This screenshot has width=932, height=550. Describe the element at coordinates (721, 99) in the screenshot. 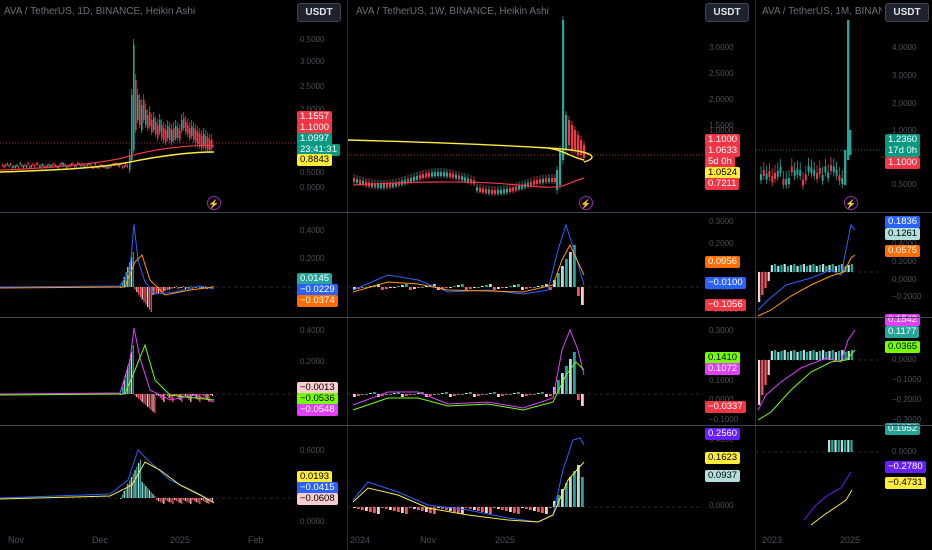

I see `price-axis-label: 2.0000` at that location.